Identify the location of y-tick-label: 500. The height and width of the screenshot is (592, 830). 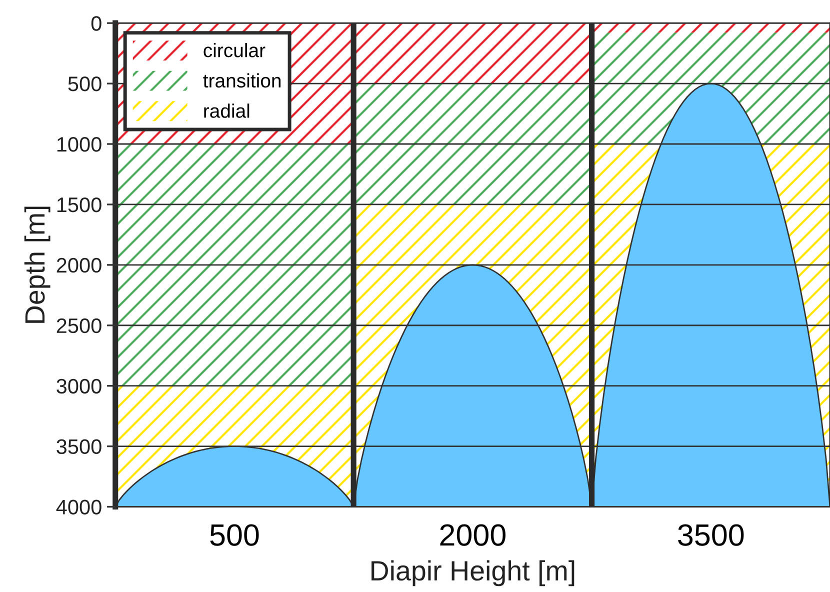
(85, 84).